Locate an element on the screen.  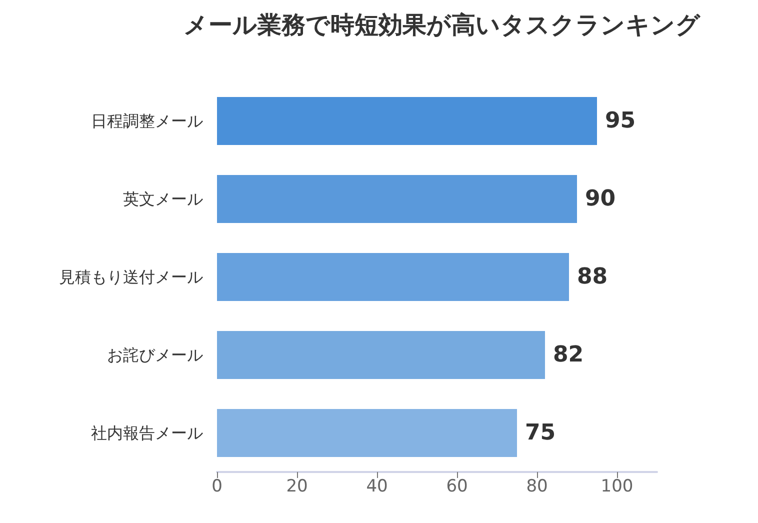
x-tick-label: 60 is located at coordinates (457, 486).